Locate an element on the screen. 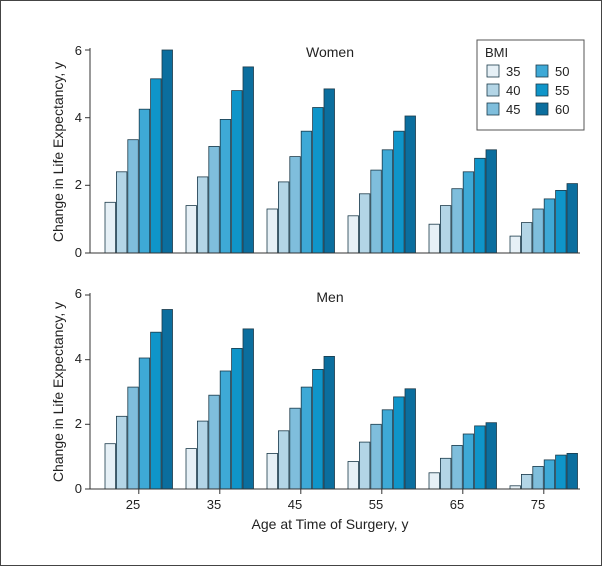 The image size is (602, 571). legend-label-60: 60 is located at coordinates (562, 109).